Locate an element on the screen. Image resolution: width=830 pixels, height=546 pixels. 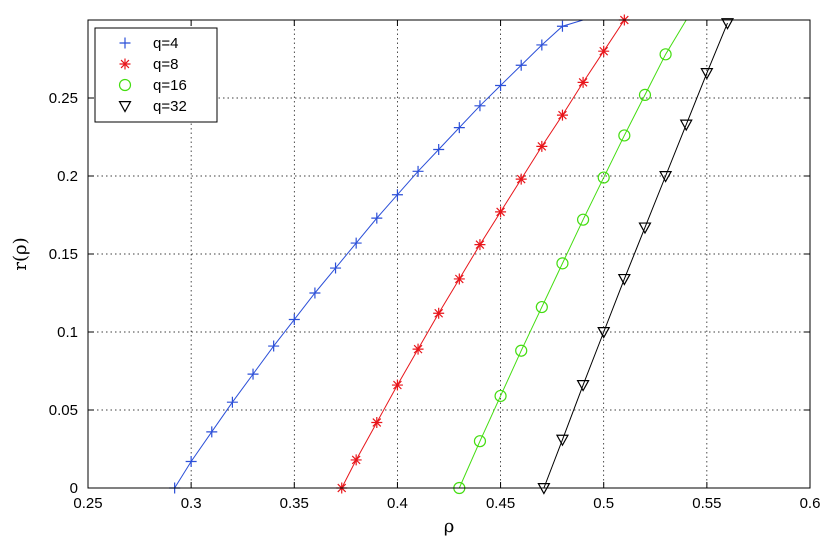
legend: q=4 q=8 q=16 q=32 is located at coordinates (156, 75).